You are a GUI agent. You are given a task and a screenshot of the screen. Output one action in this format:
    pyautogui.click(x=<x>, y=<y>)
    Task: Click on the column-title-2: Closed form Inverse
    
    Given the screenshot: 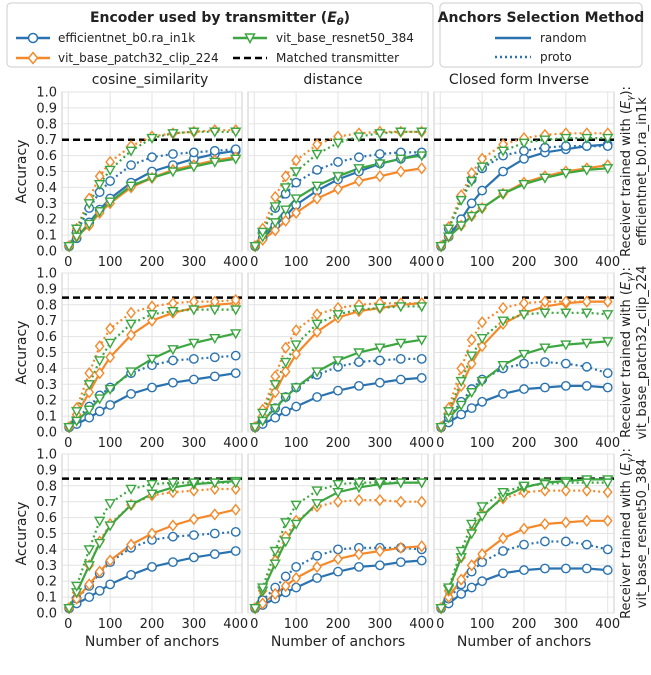 What is the action you would take?
    pyautogui.click(x=519, y=80)
    